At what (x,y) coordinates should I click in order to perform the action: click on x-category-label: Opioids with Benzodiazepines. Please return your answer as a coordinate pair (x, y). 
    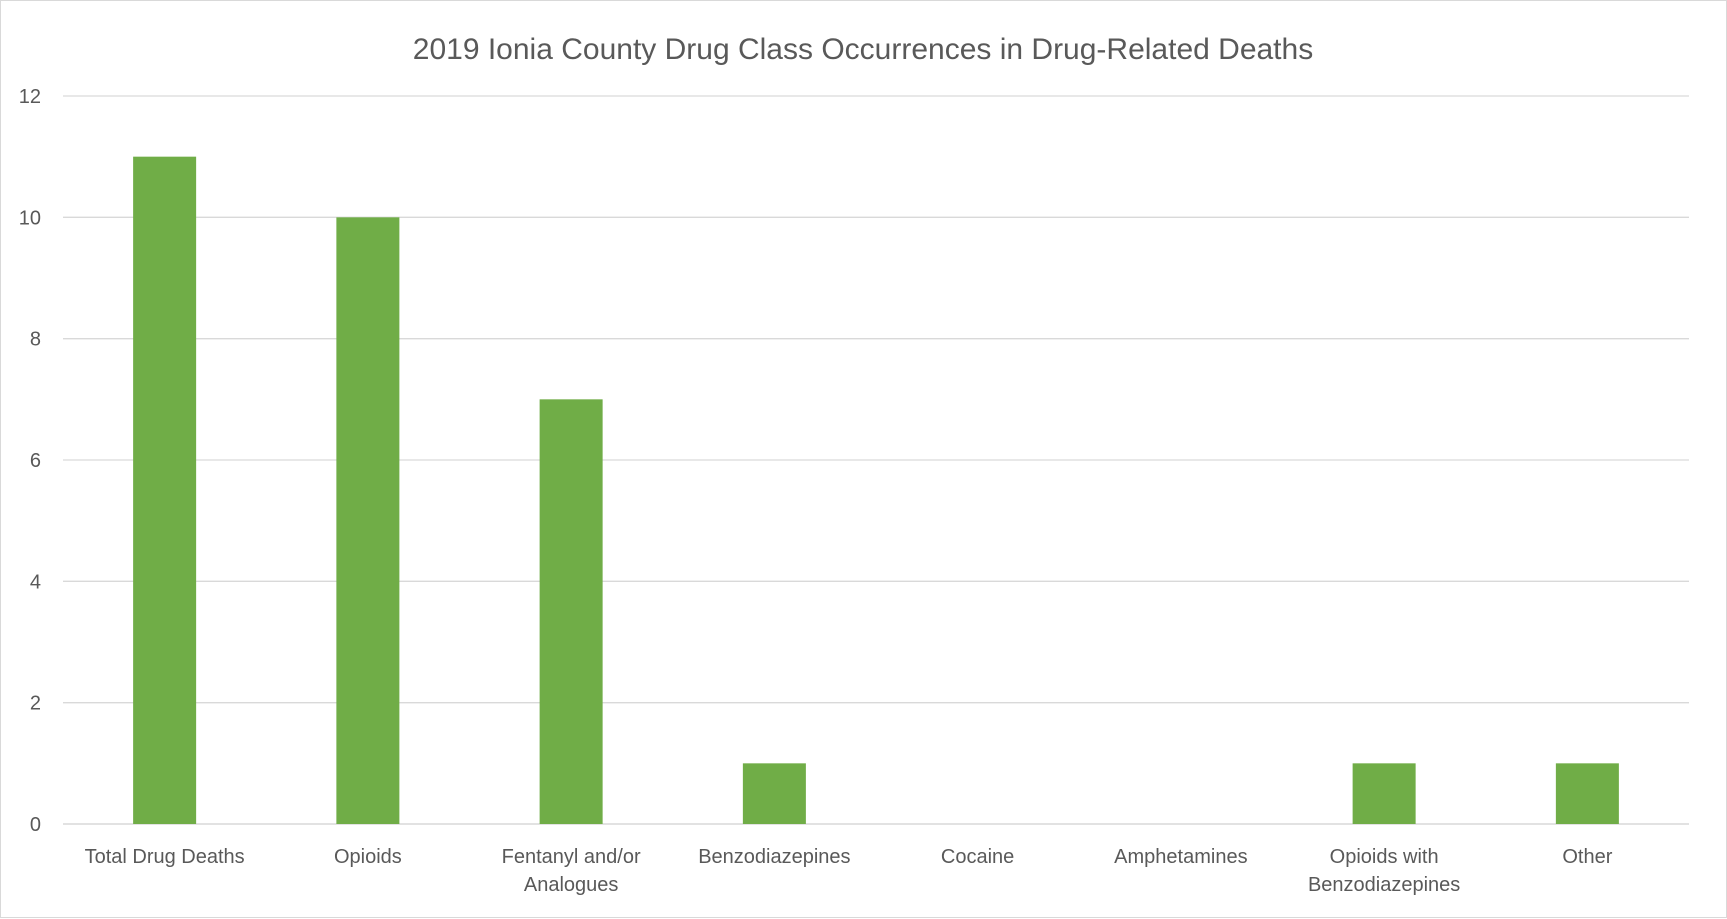
    Looking at the image, I should click on (1384, 871).